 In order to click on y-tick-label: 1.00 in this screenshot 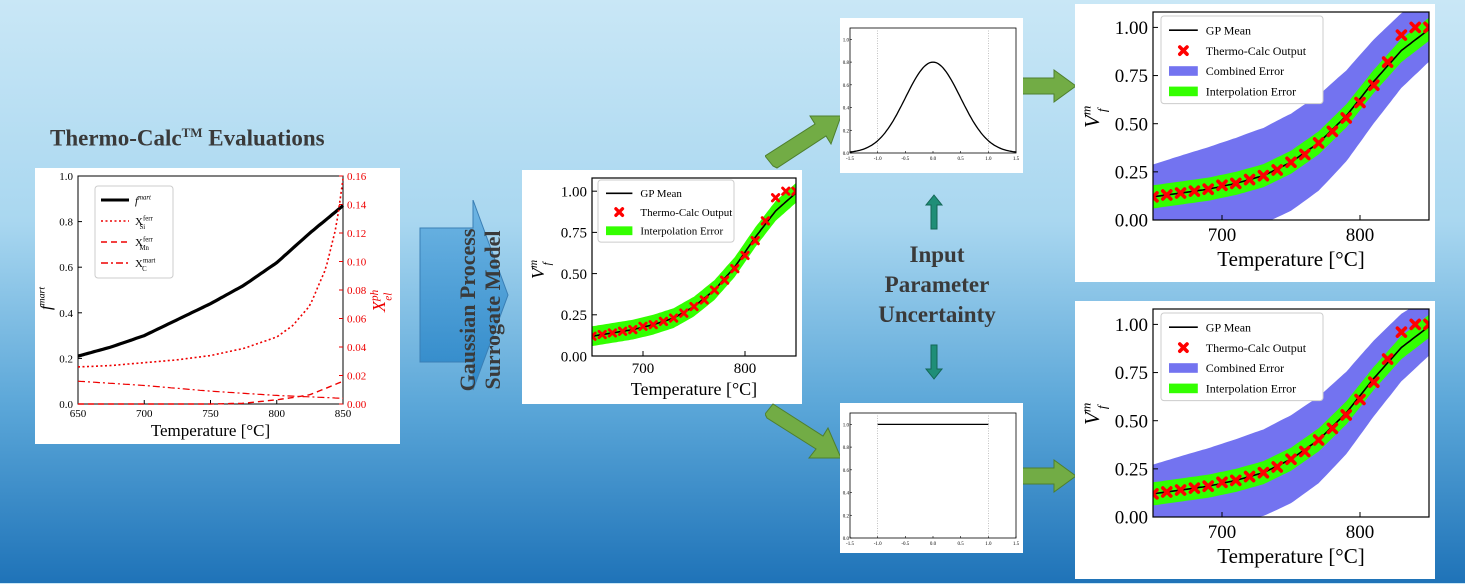, I will do `click(574, 192)`.